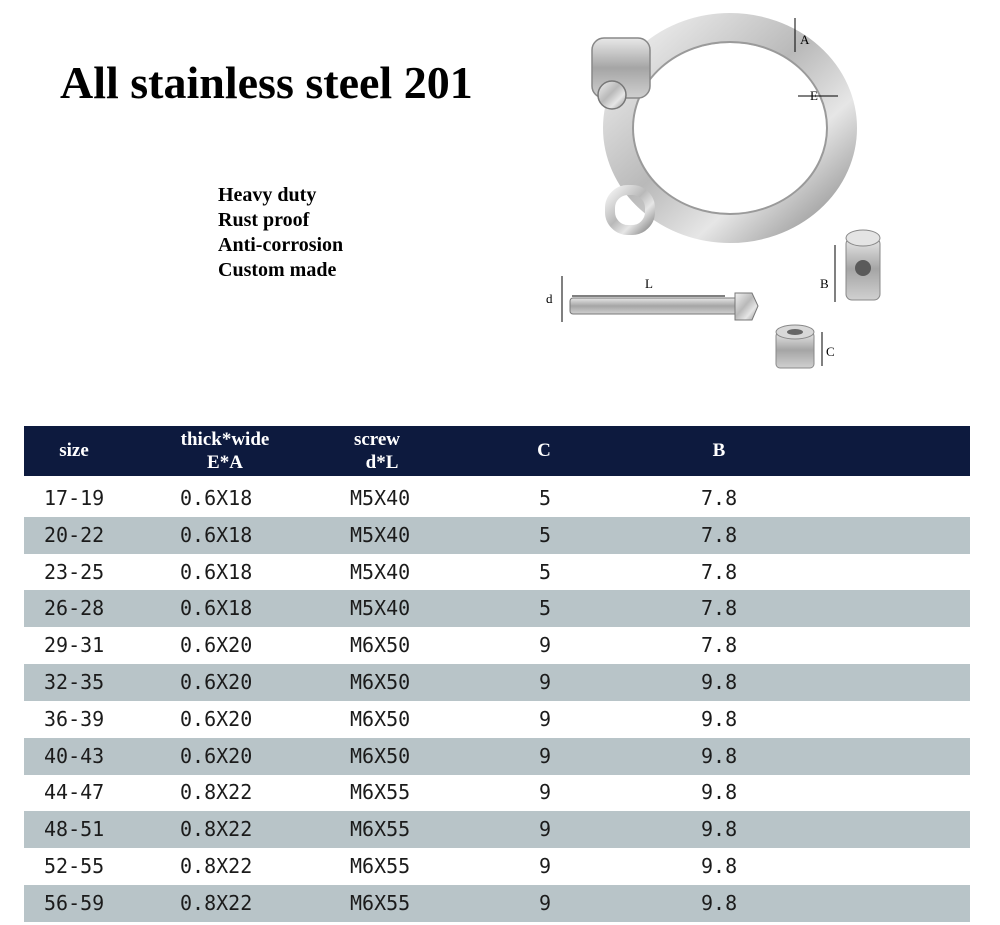 This screenshot has width=1000, height=925. What do you see at coordinates (225, 439) in the screenshot?
I see `header-ea-line1: thick*wide` at bounding box center [225, 439].